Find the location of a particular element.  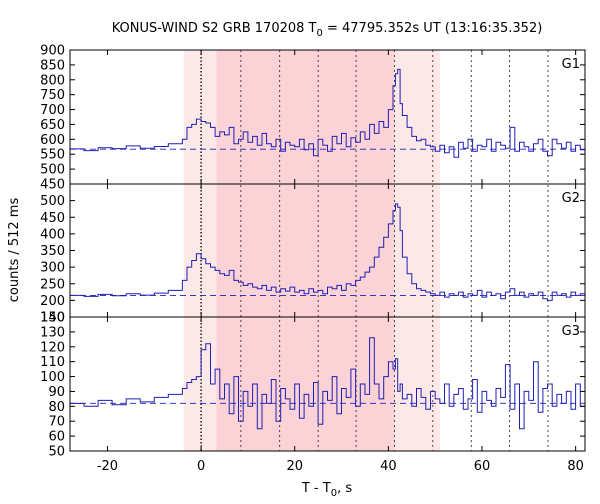

x-tick-label: 80 is located at coordinates (575, 466).